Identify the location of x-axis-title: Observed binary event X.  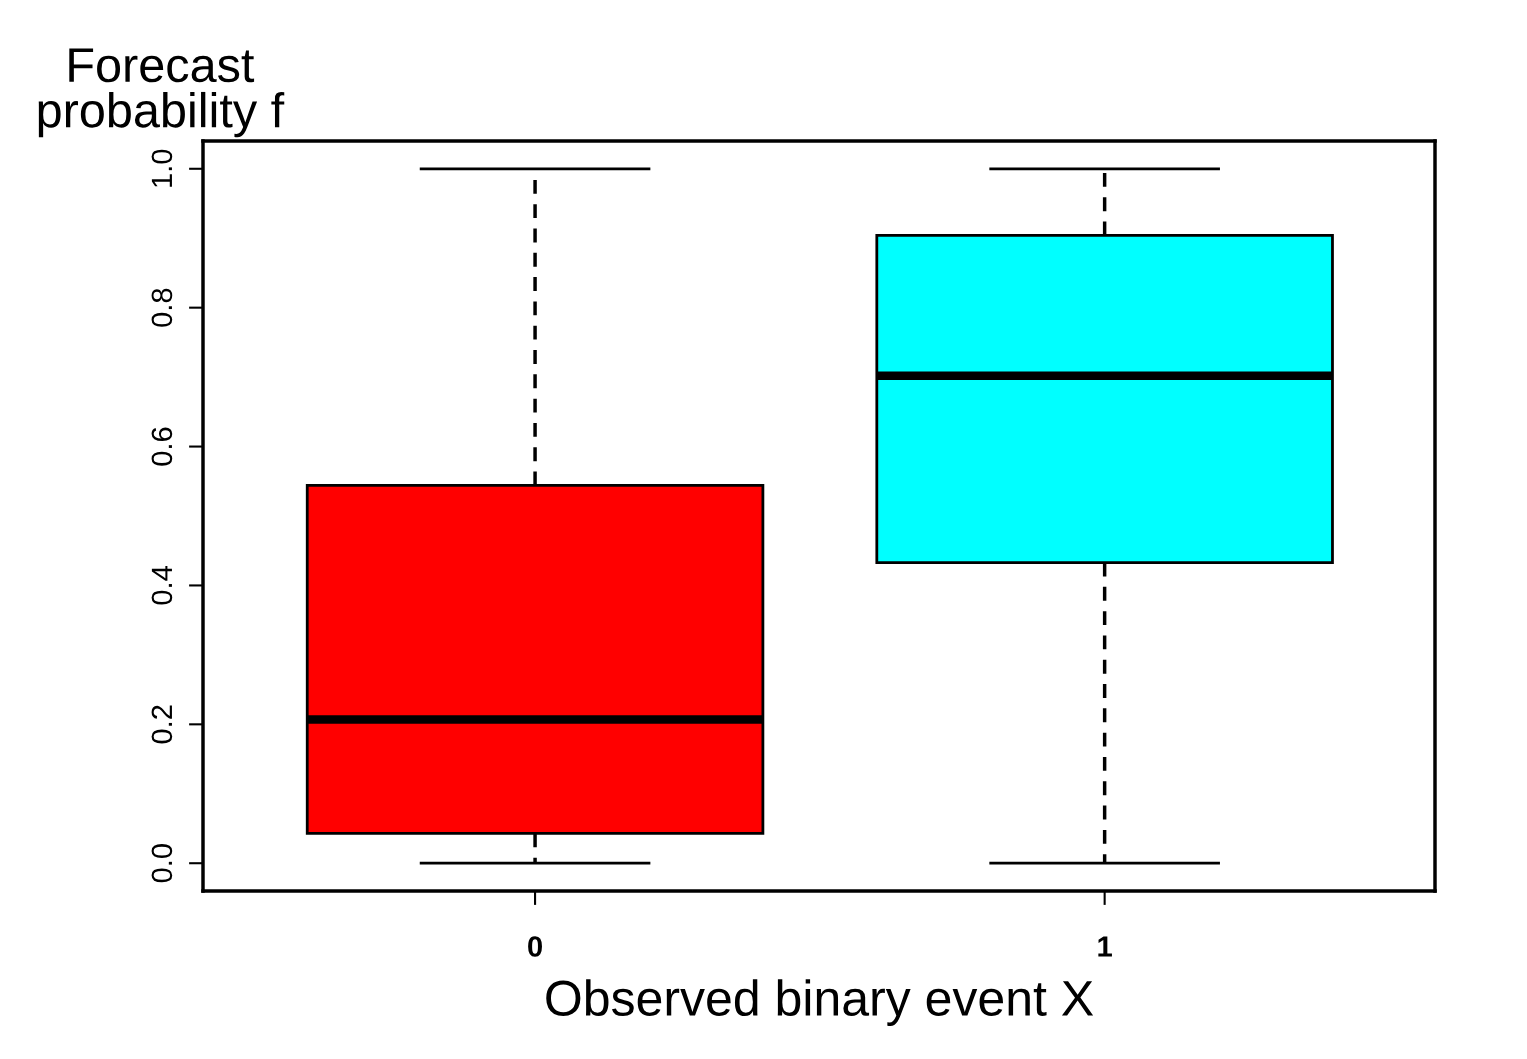
(820, 1002).